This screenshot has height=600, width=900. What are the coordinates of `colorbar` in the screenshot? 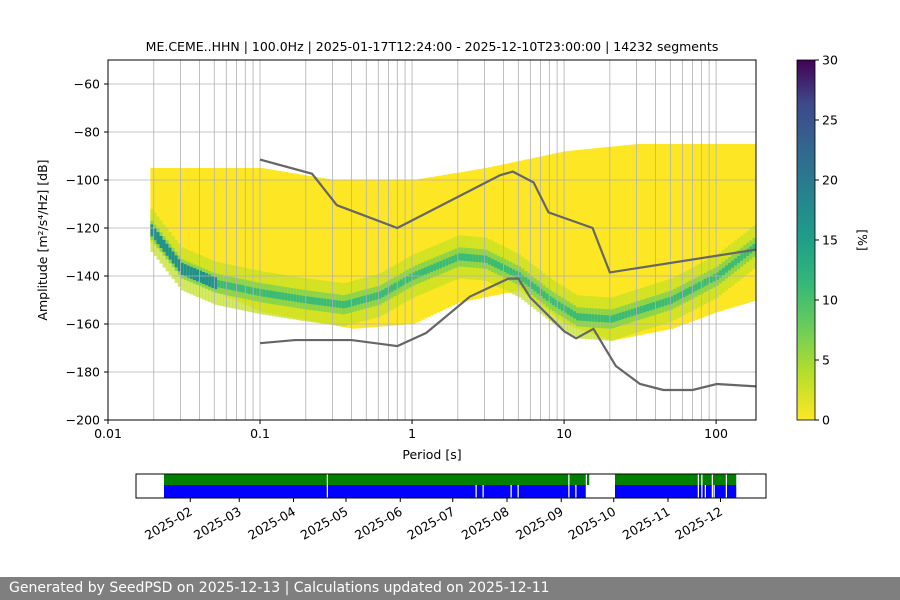 It's located at (806, 240).